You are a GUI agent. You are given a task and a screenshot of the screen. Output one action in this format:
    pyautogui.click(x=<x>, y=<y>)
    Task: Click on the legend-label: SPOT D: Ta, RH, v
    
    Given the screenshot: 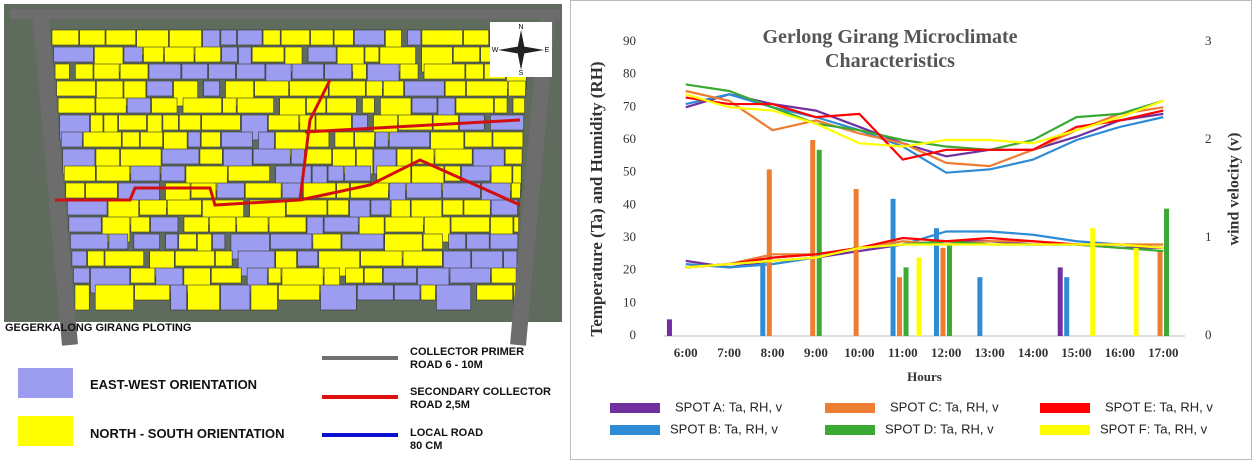 What is the action you would take?
    pyautogui.click(x=939, y=428)
    